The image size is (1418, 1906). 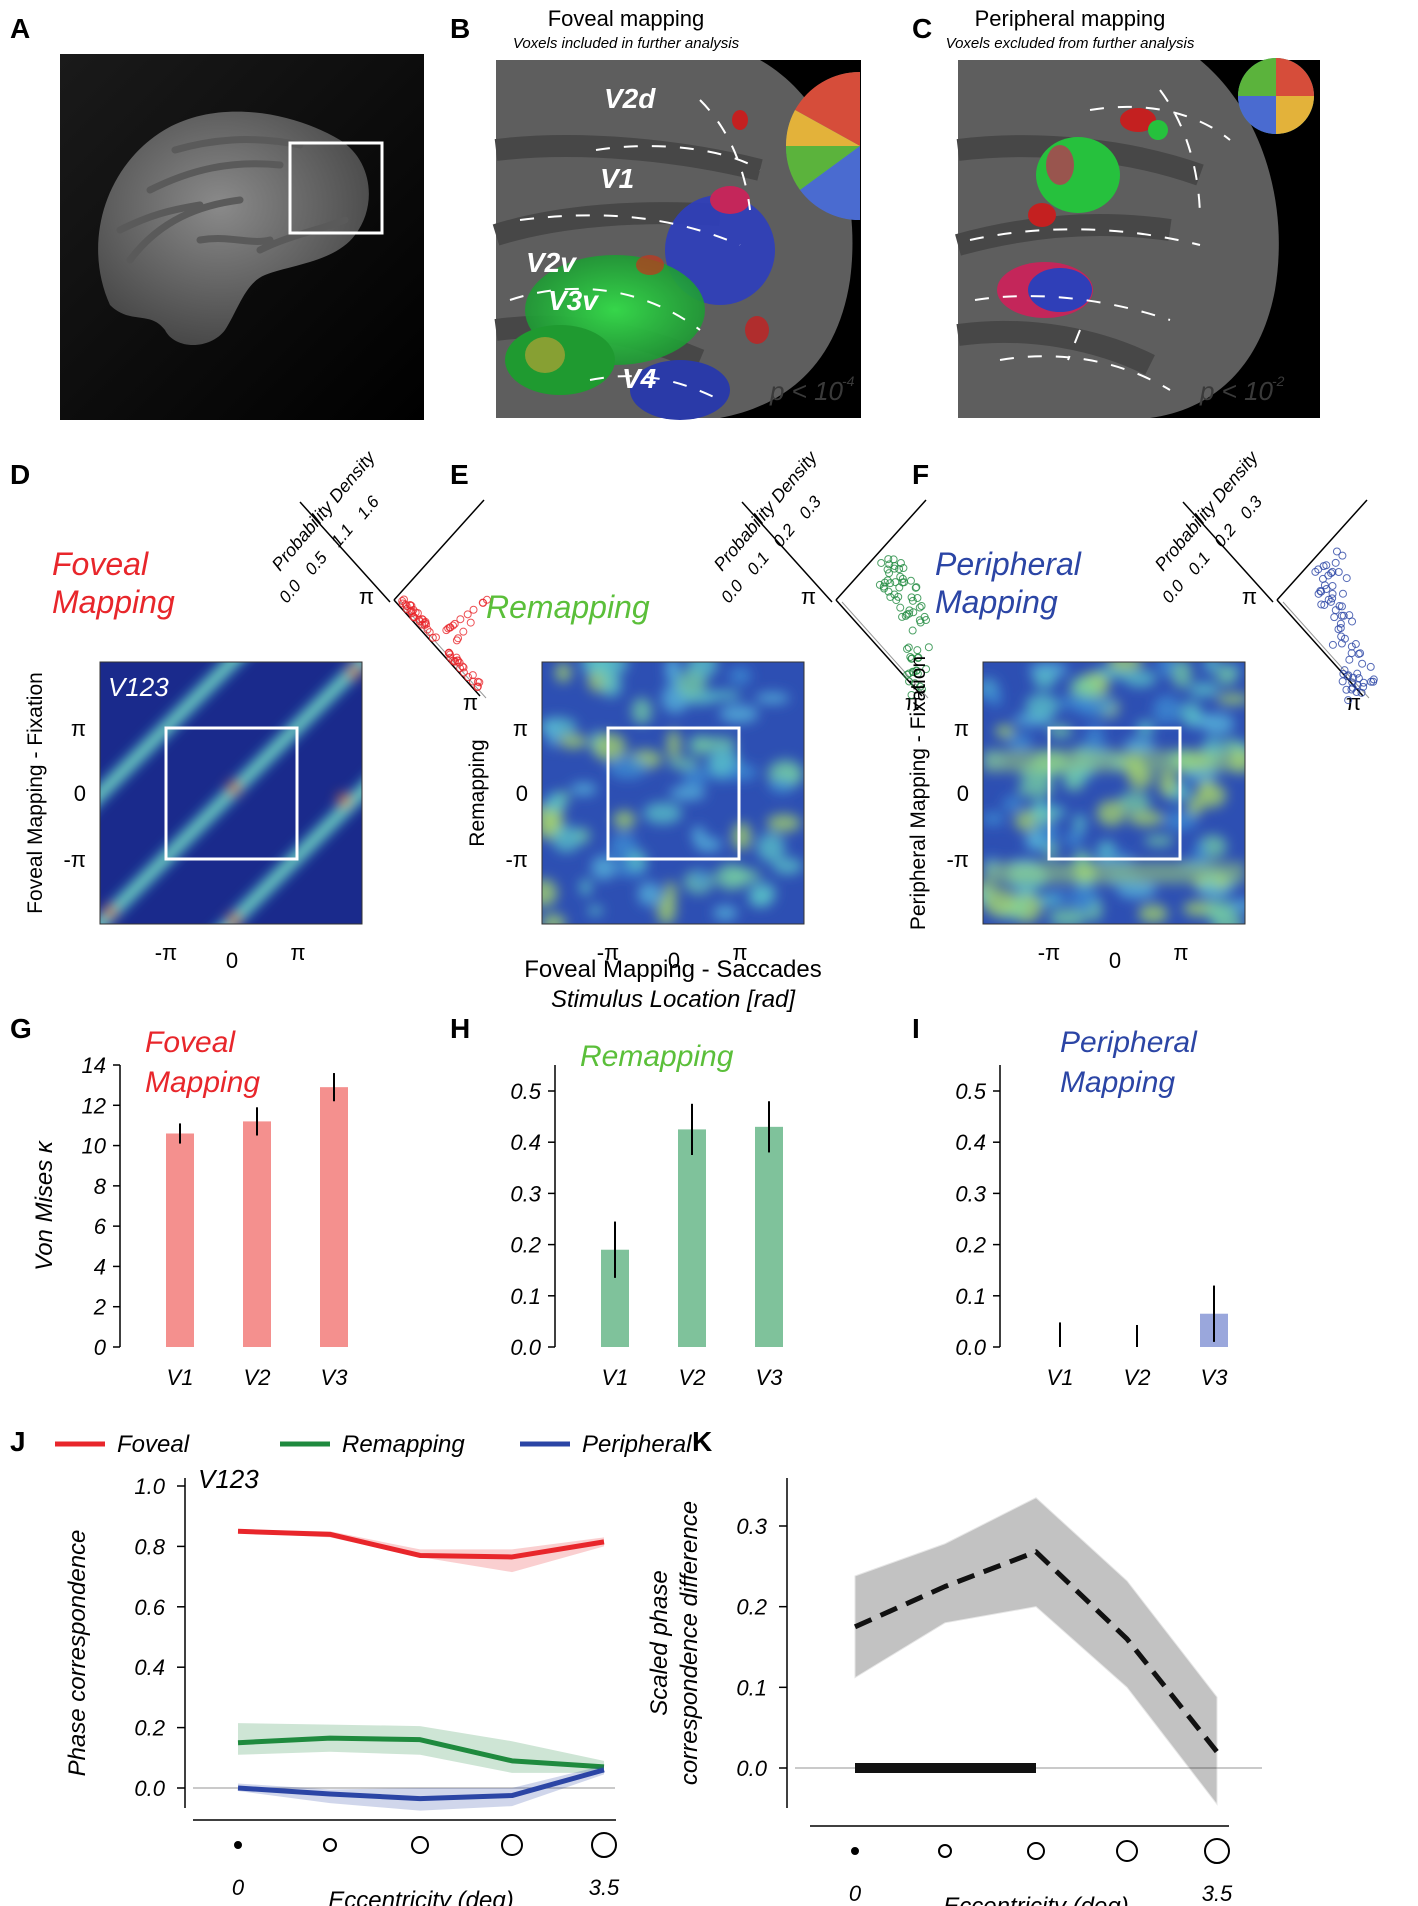 I want to click on area-label-v4: V4, so click(x=639, y=378).